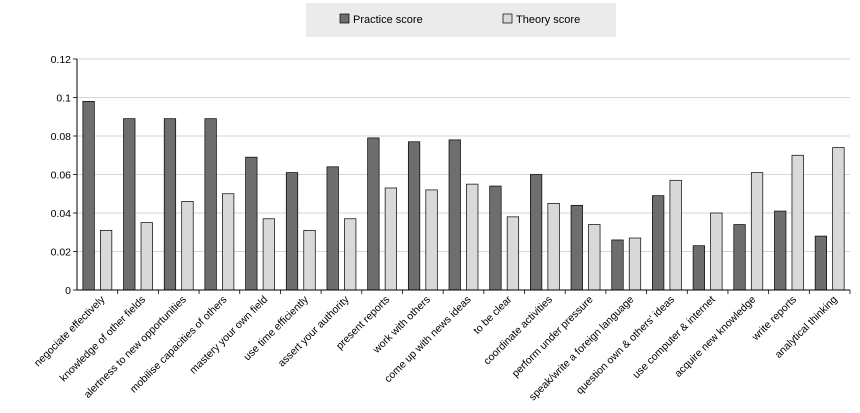 This screenshot has width=860, height=413. Describe the element at coordinates (70, 331) in the screenshot. I see `x-category-label: negociate effectively` at that location.